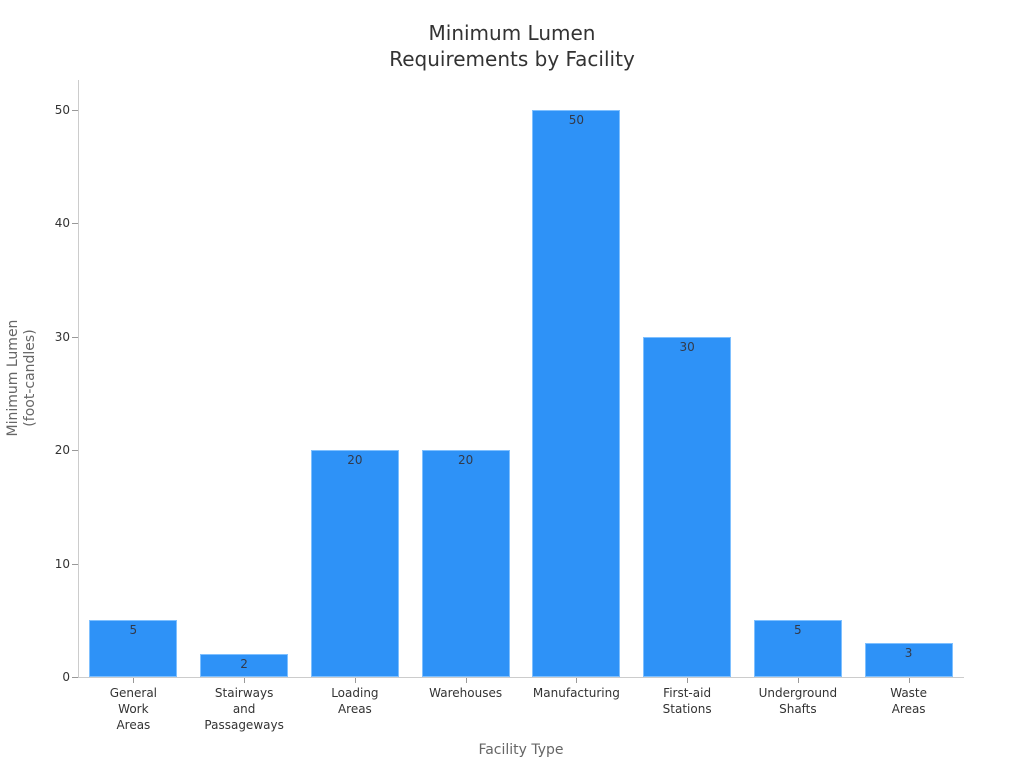 This screenshot has width=1024, height=768. Describe the element at coordinates (908, 652) in the screenshot. I see `bar-value-label: 3` at that location.